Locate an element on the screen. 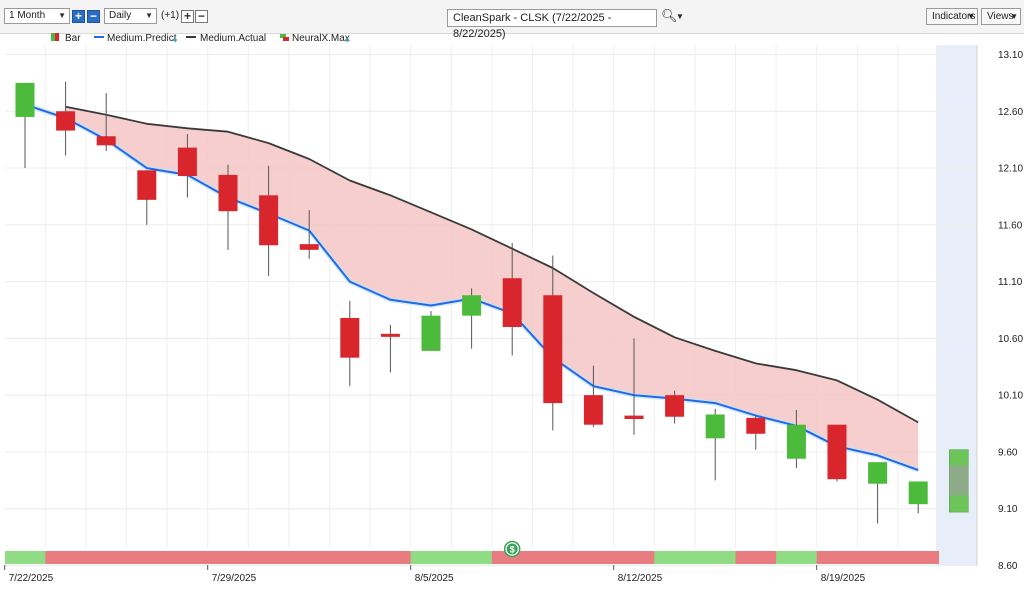 This screenshot has width=1024, height=594. indicators-button: Indicators ▼ is located at coordinates (952, 16).